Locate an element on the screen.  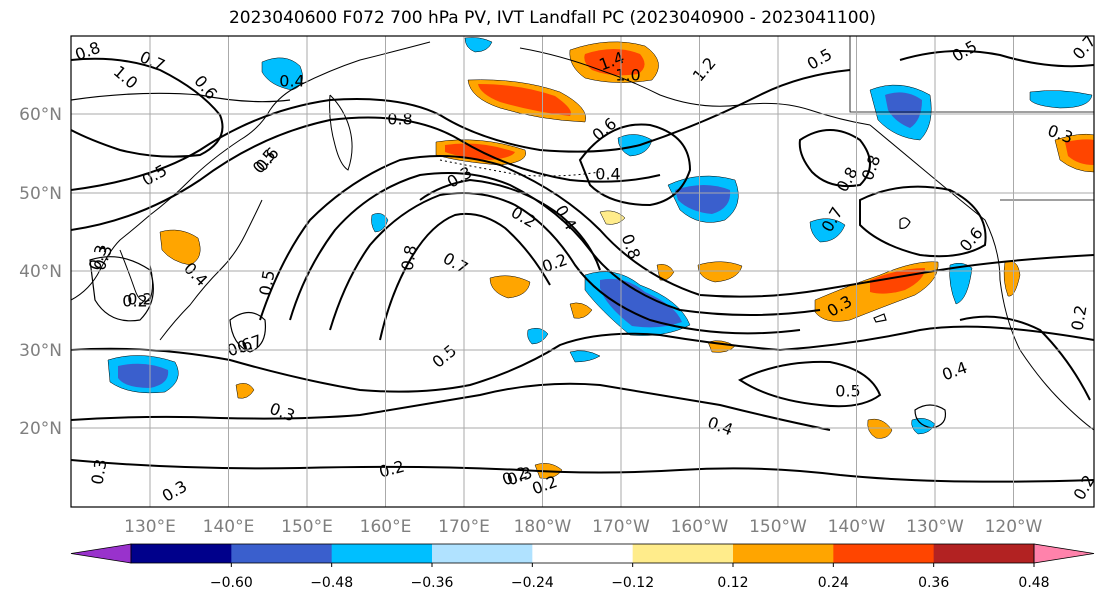
coast-asia is located at coordinates (251, 171).